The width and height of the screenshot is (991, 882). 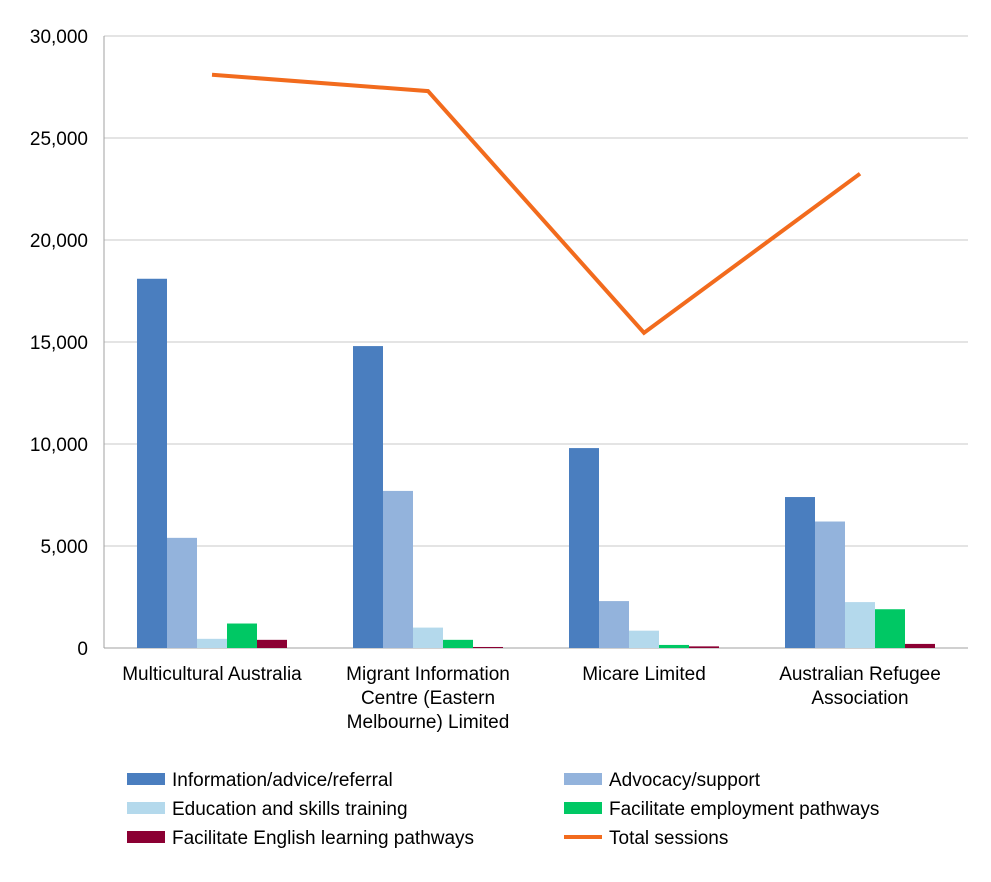 What do you see at coordinates (428, 698) in the screenshot?
I see `x-tick-label: Centre (Eastern` at bounding box center [428, 698].